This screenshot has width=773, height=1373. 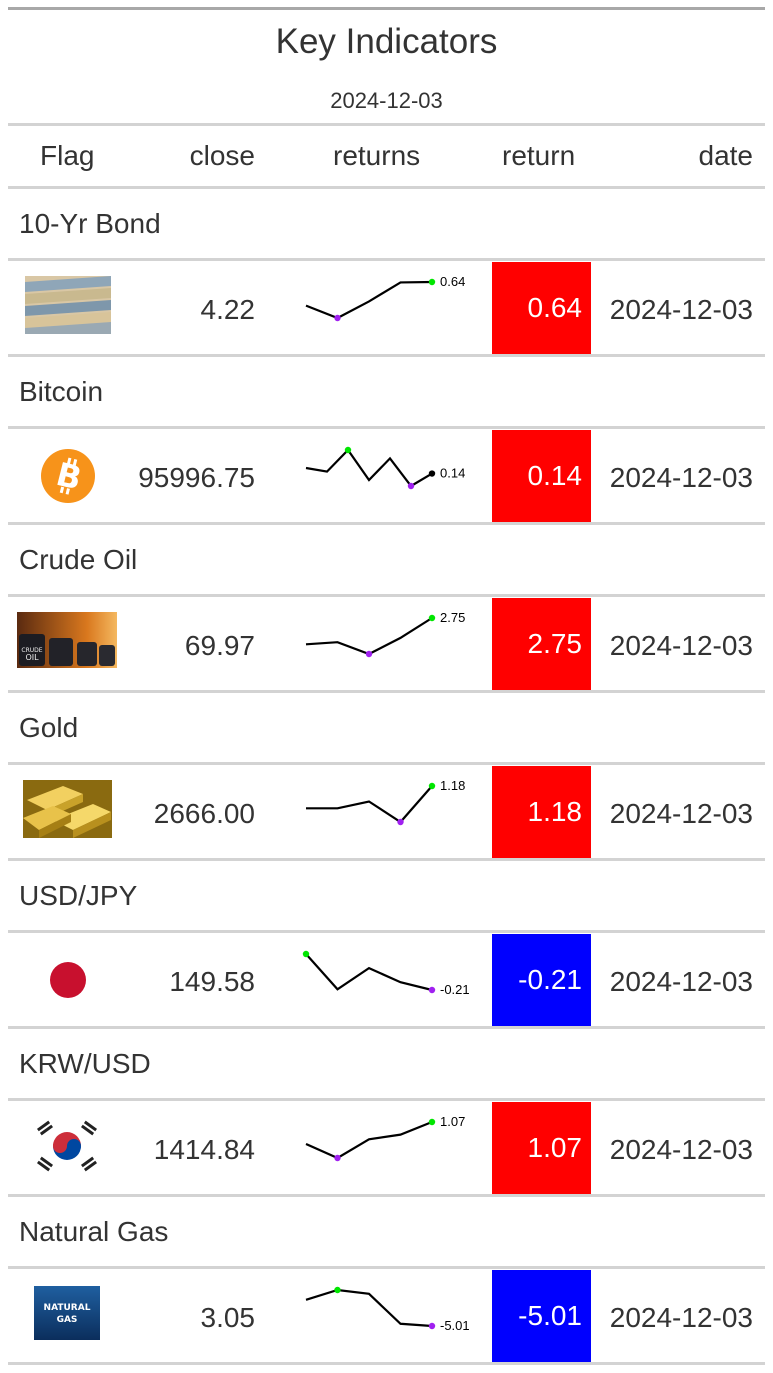 What do you see at coordinates (67, 809) in the screenshot?
I see `gold-bars-image-graphic` at bounding box center [67, 809].